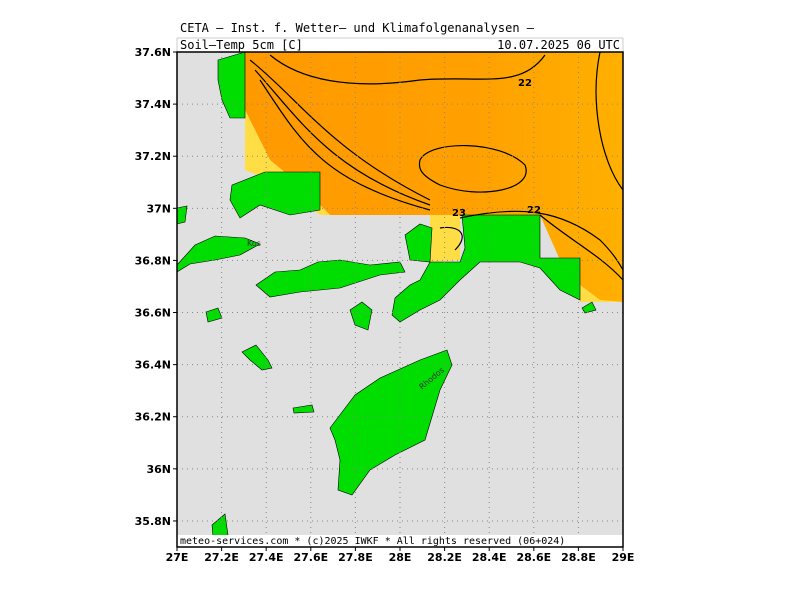 This screenshot has width=800, height=604. I want to click on x-tick-label: 28.8E, so click(578, 557).